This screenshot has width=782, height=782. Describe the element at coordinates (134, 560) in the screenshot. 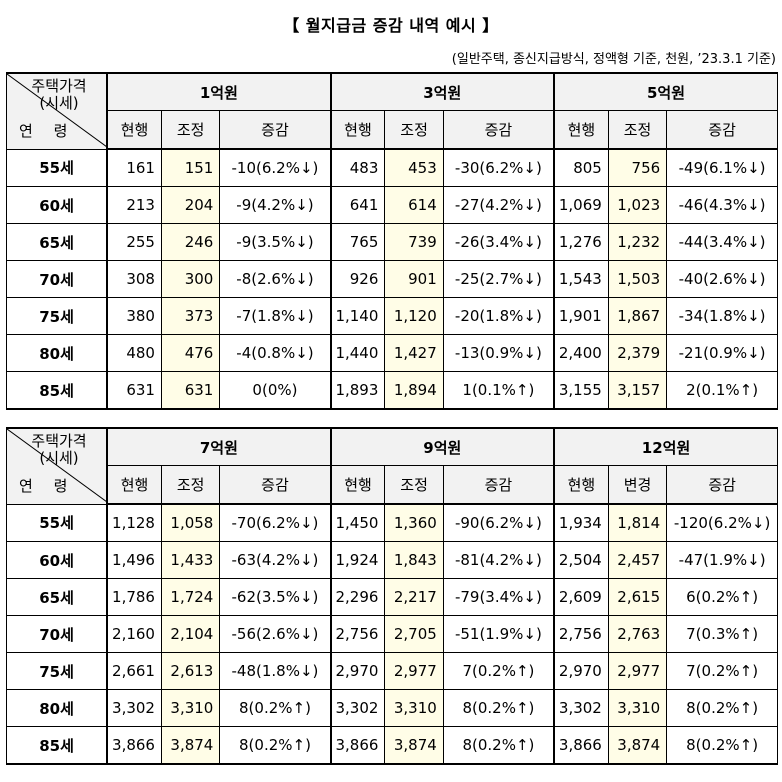

I see `current-value-cell: 1,496` at that location.